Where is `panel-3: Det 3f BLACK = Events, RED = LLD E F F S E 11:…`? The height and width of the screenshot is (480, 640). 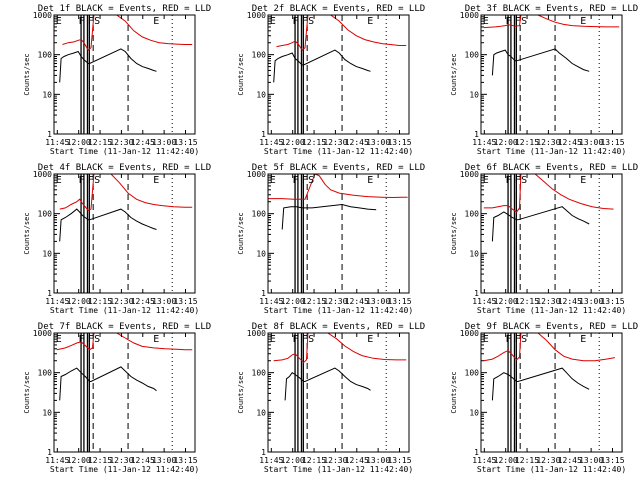 panel-3: Det 3f BLACK = Events, RED = LLD E F F S E 11:… is located at coordinates (544, 80).